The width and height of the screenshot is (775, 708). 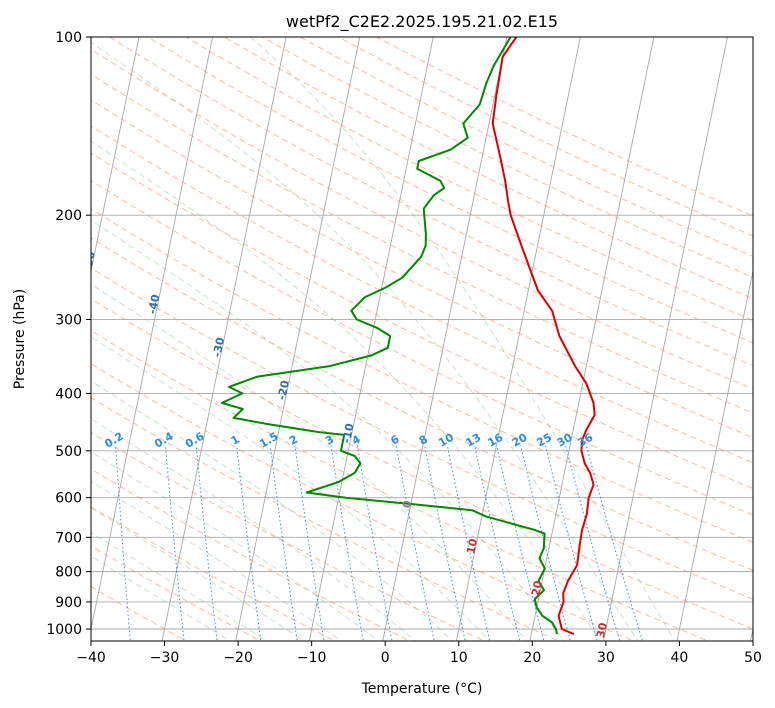 I want to click on isotherm-label: -40, so click(x=154, y=304).